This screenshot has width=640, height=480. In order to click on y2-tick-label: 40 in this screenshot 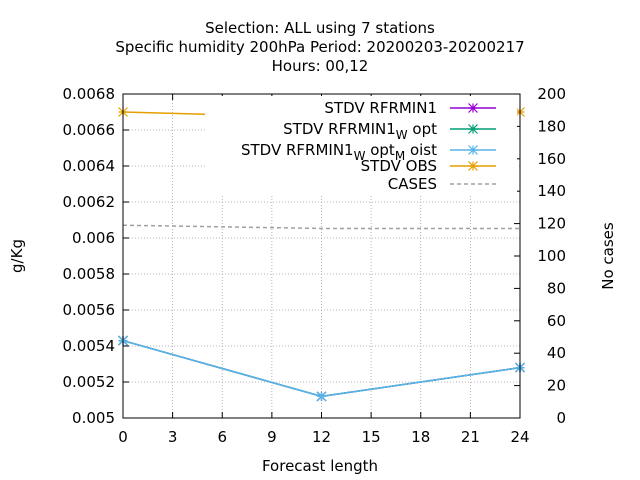, I will do `click(556, 353)`.